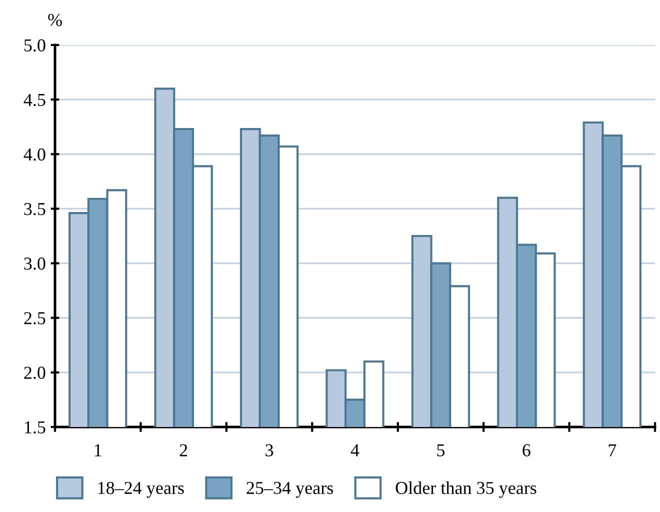  What do you see at coordinates (35, 100) in the screenshot?
I see `y-tick-label: 4.5` at bounding box center [35, 100].